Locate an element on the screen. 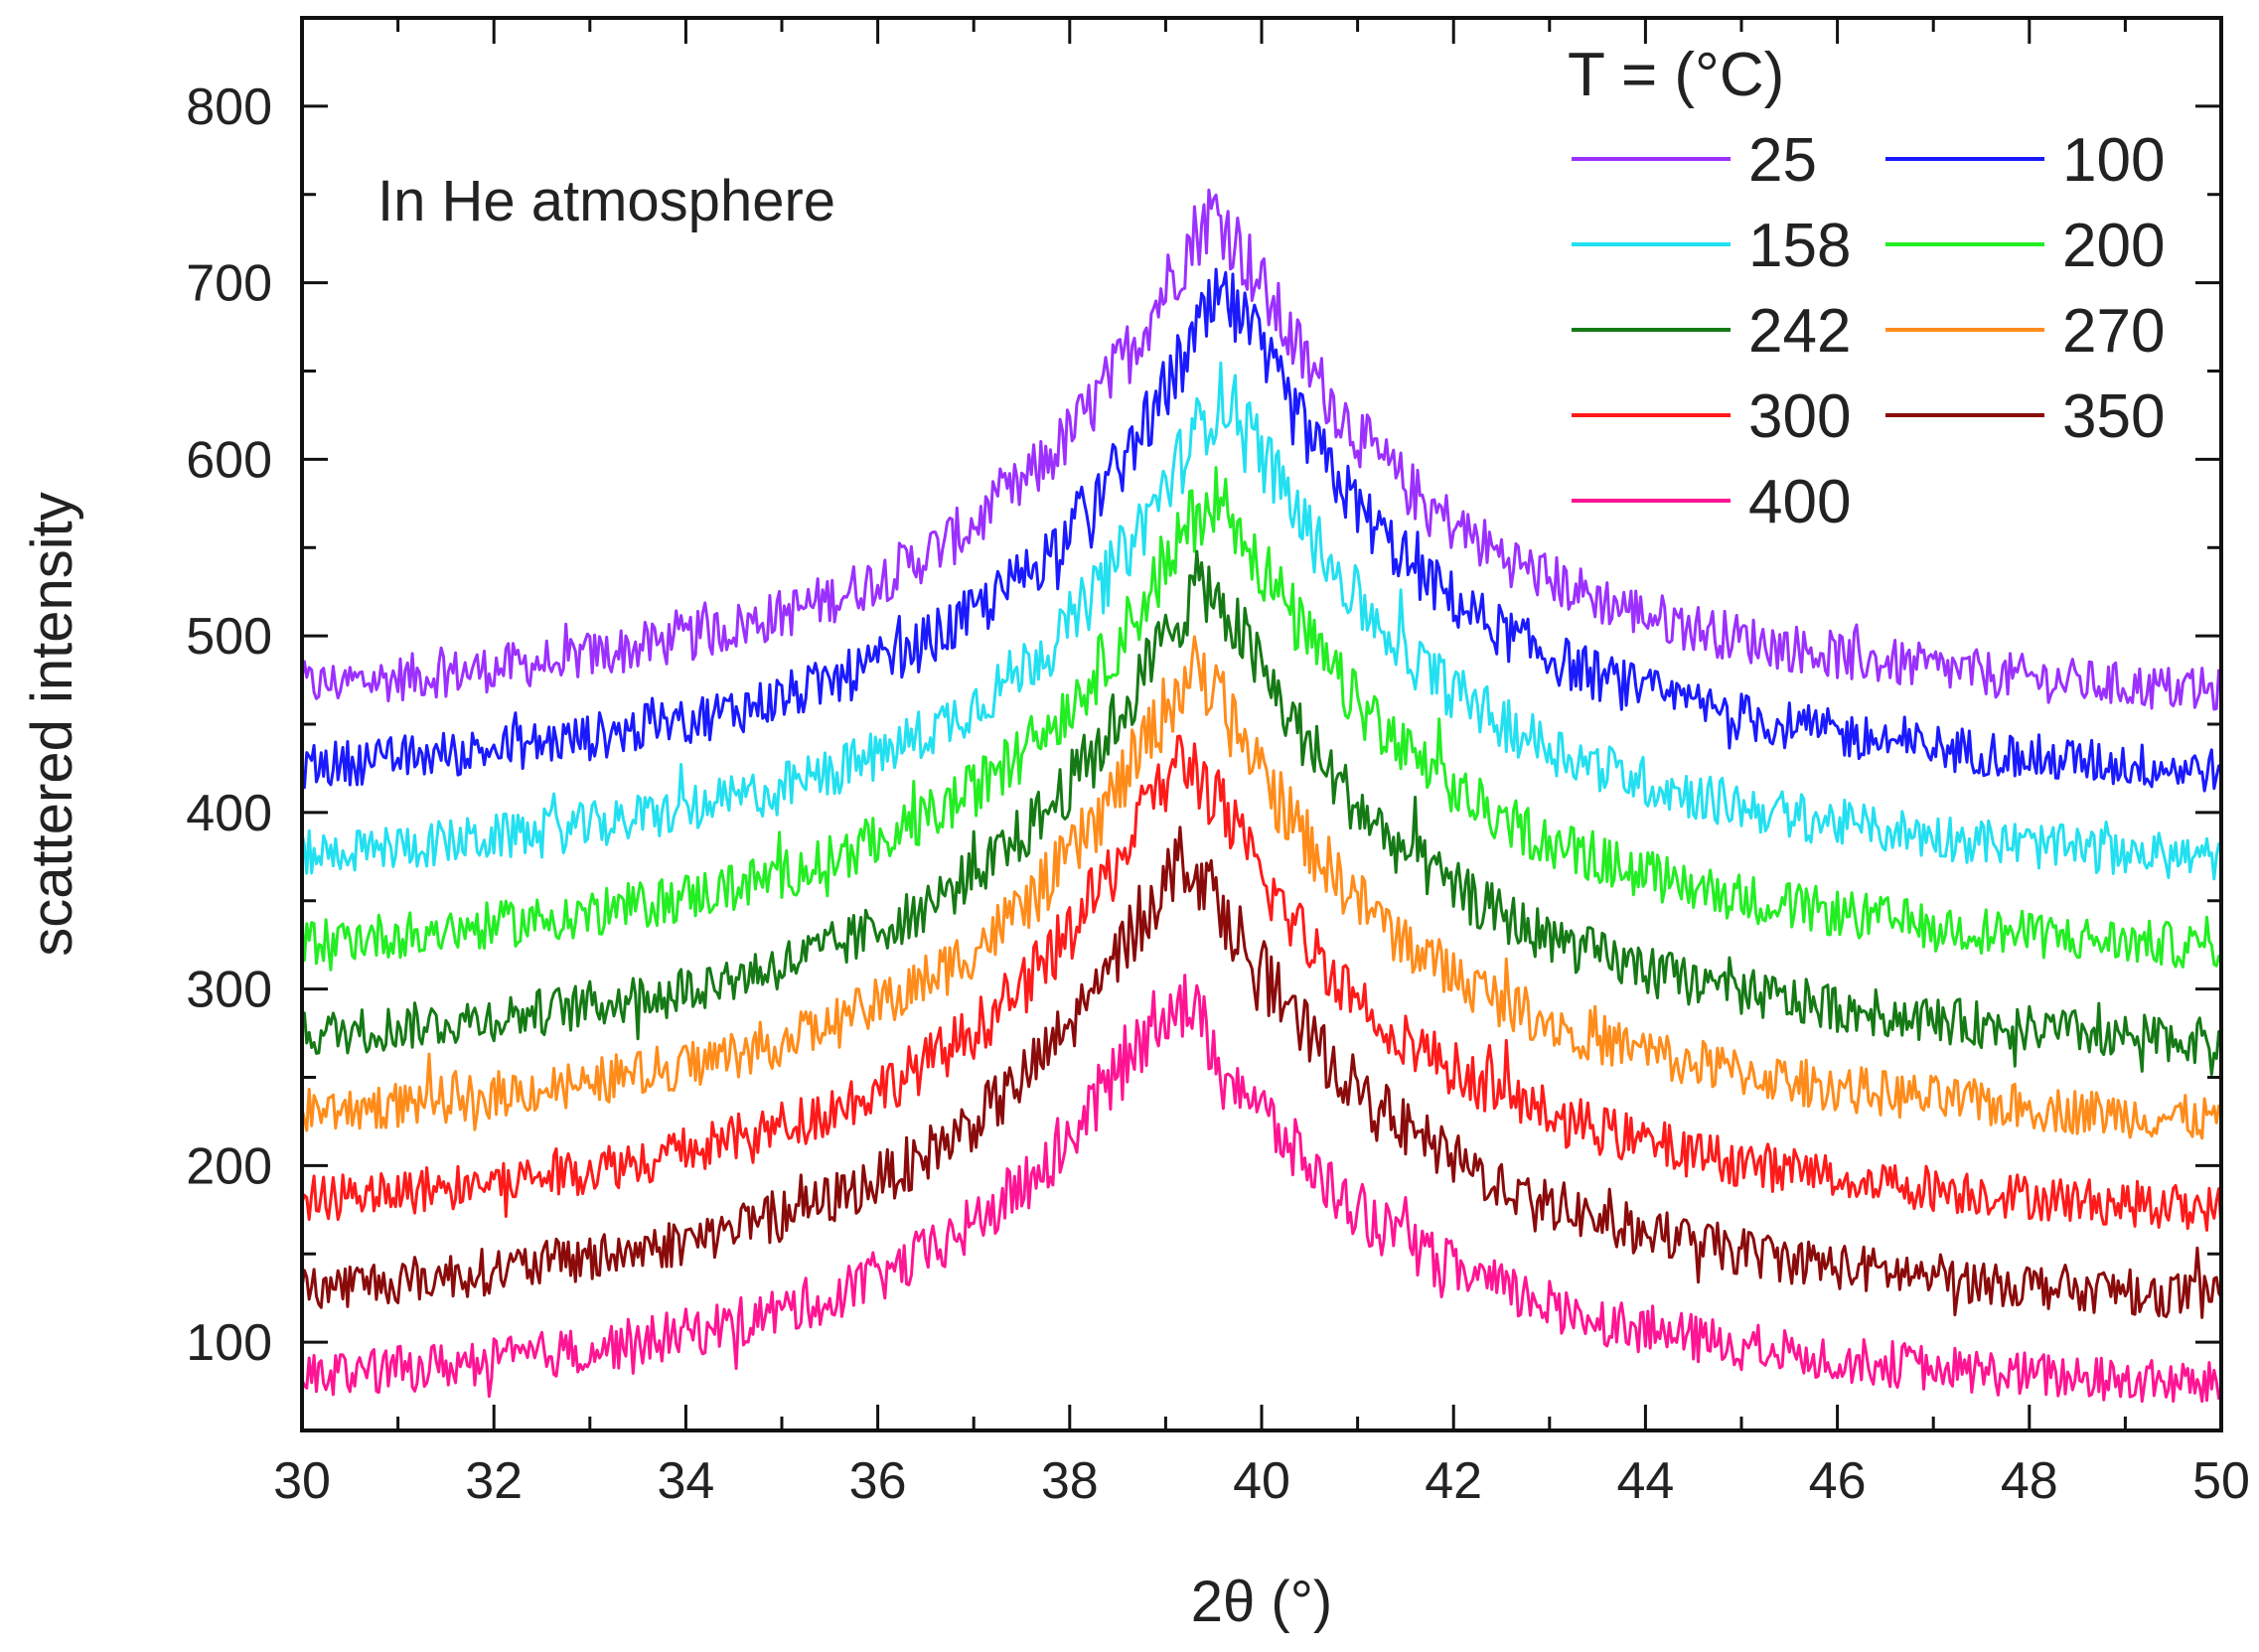 Image resolution: width=2259 pixels, height=1652 pixels. legend-title: T = (°C) is located at coordinates (1676, 75).